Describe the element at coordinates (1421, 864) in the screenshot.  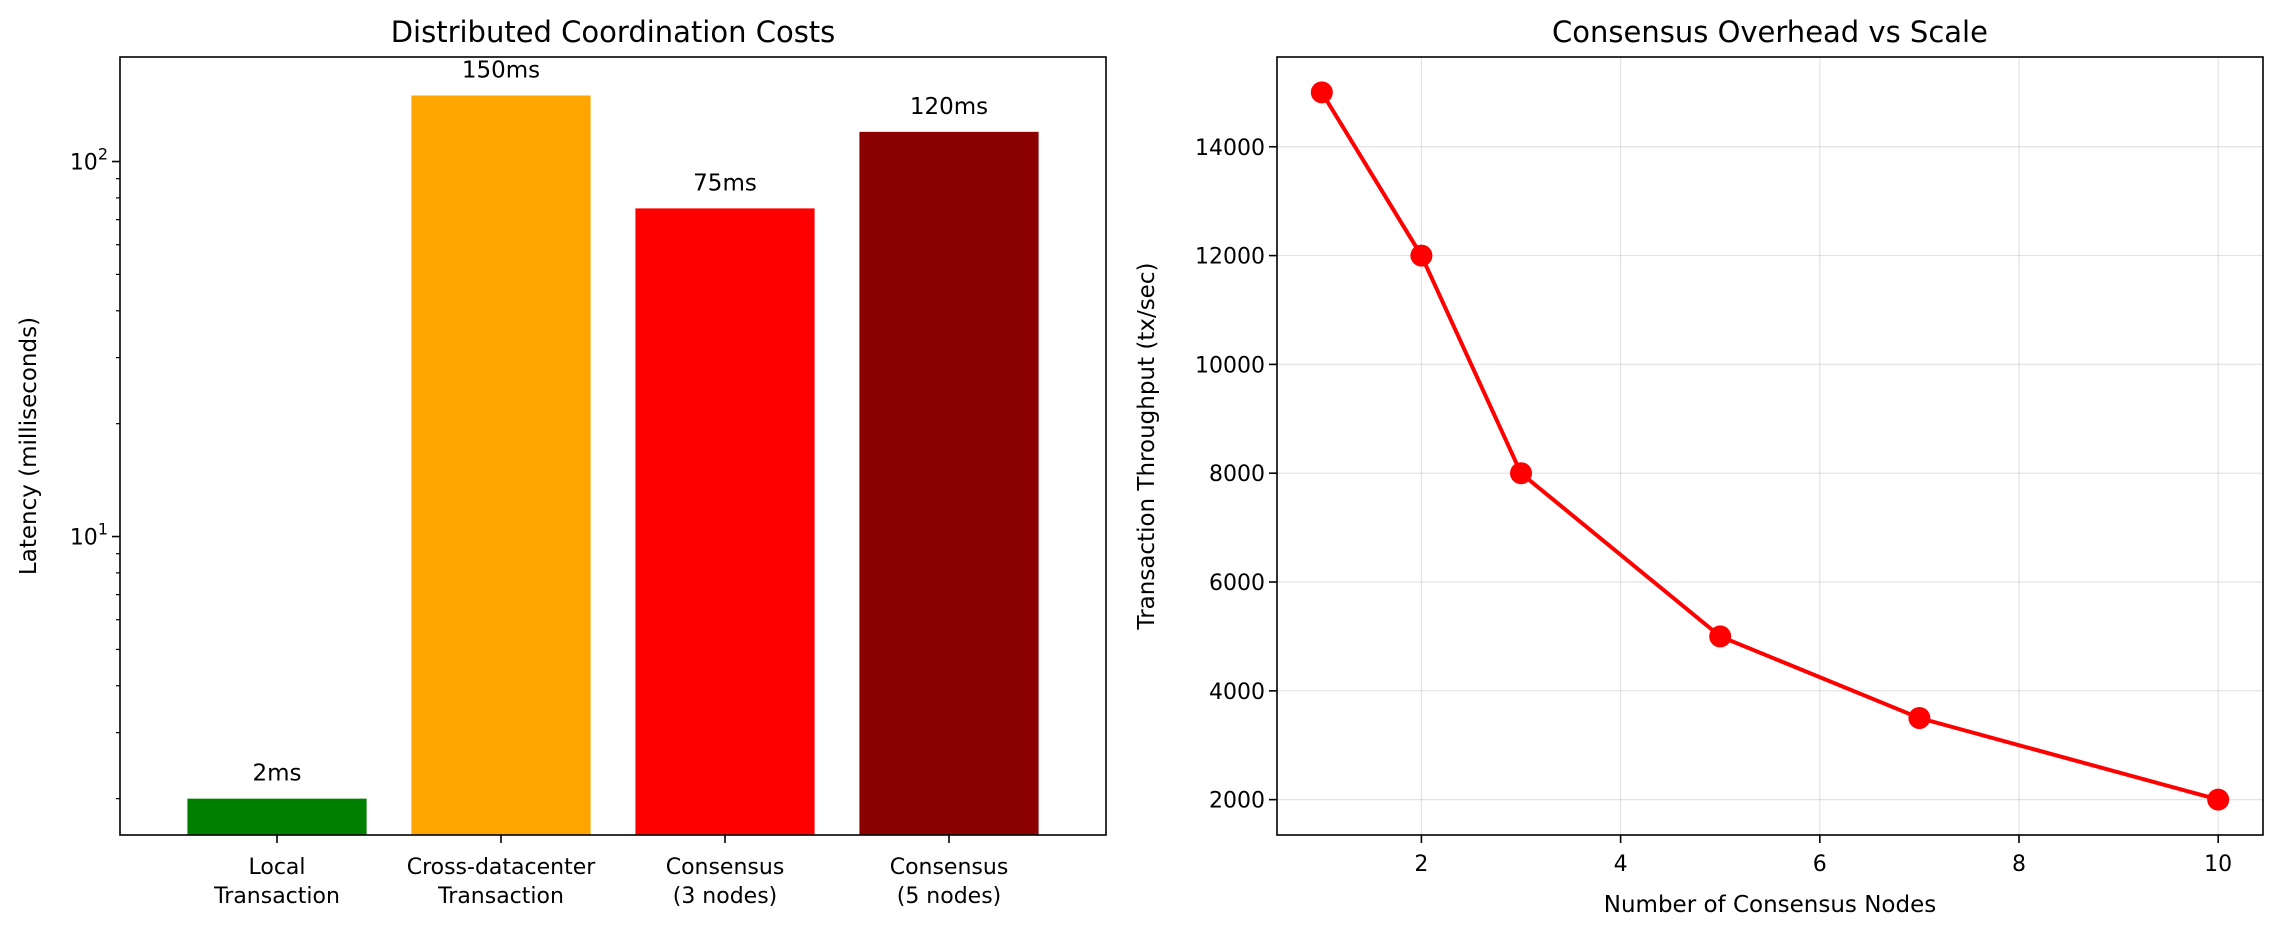
I see `line-x-tick-label: 2` at that location.